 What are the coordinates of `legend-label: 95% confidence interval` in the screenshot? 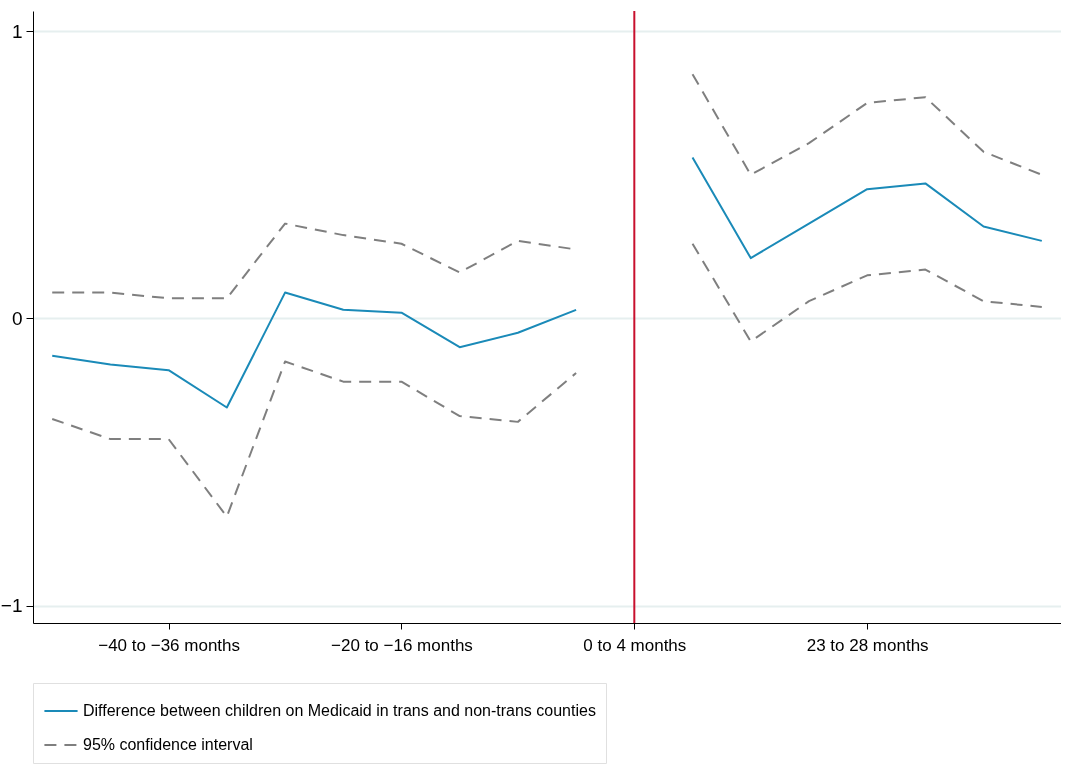 It's located at (168, 744).